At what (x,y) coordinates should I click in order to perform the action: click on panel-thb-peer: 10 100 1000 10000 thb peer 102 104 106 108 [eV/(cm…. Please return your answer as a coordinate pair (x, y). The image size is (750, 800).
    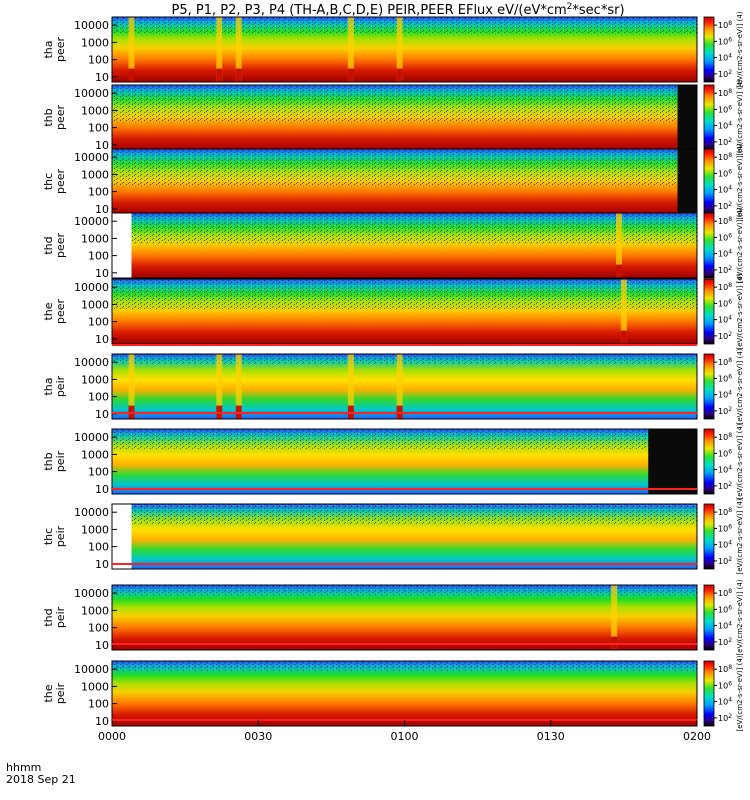
    Looking at the image, I should click on (393, 117).